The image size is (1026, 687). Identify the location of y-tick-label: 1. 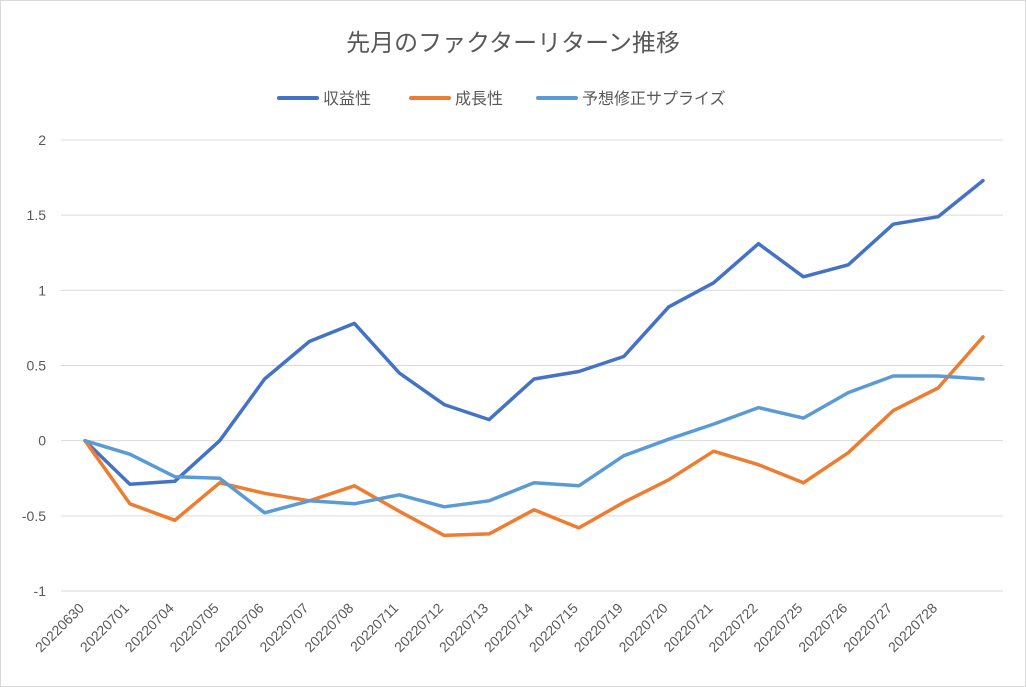
(42, 290).